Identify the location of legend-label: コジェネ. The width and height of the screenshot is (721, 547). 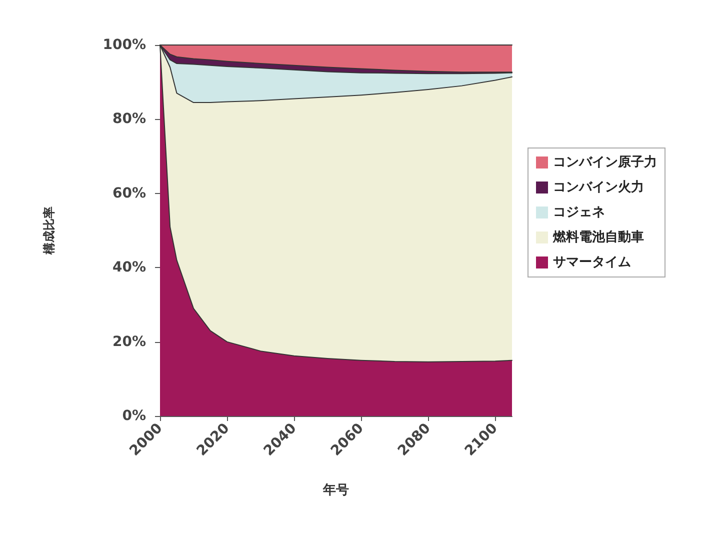
(579, 212).